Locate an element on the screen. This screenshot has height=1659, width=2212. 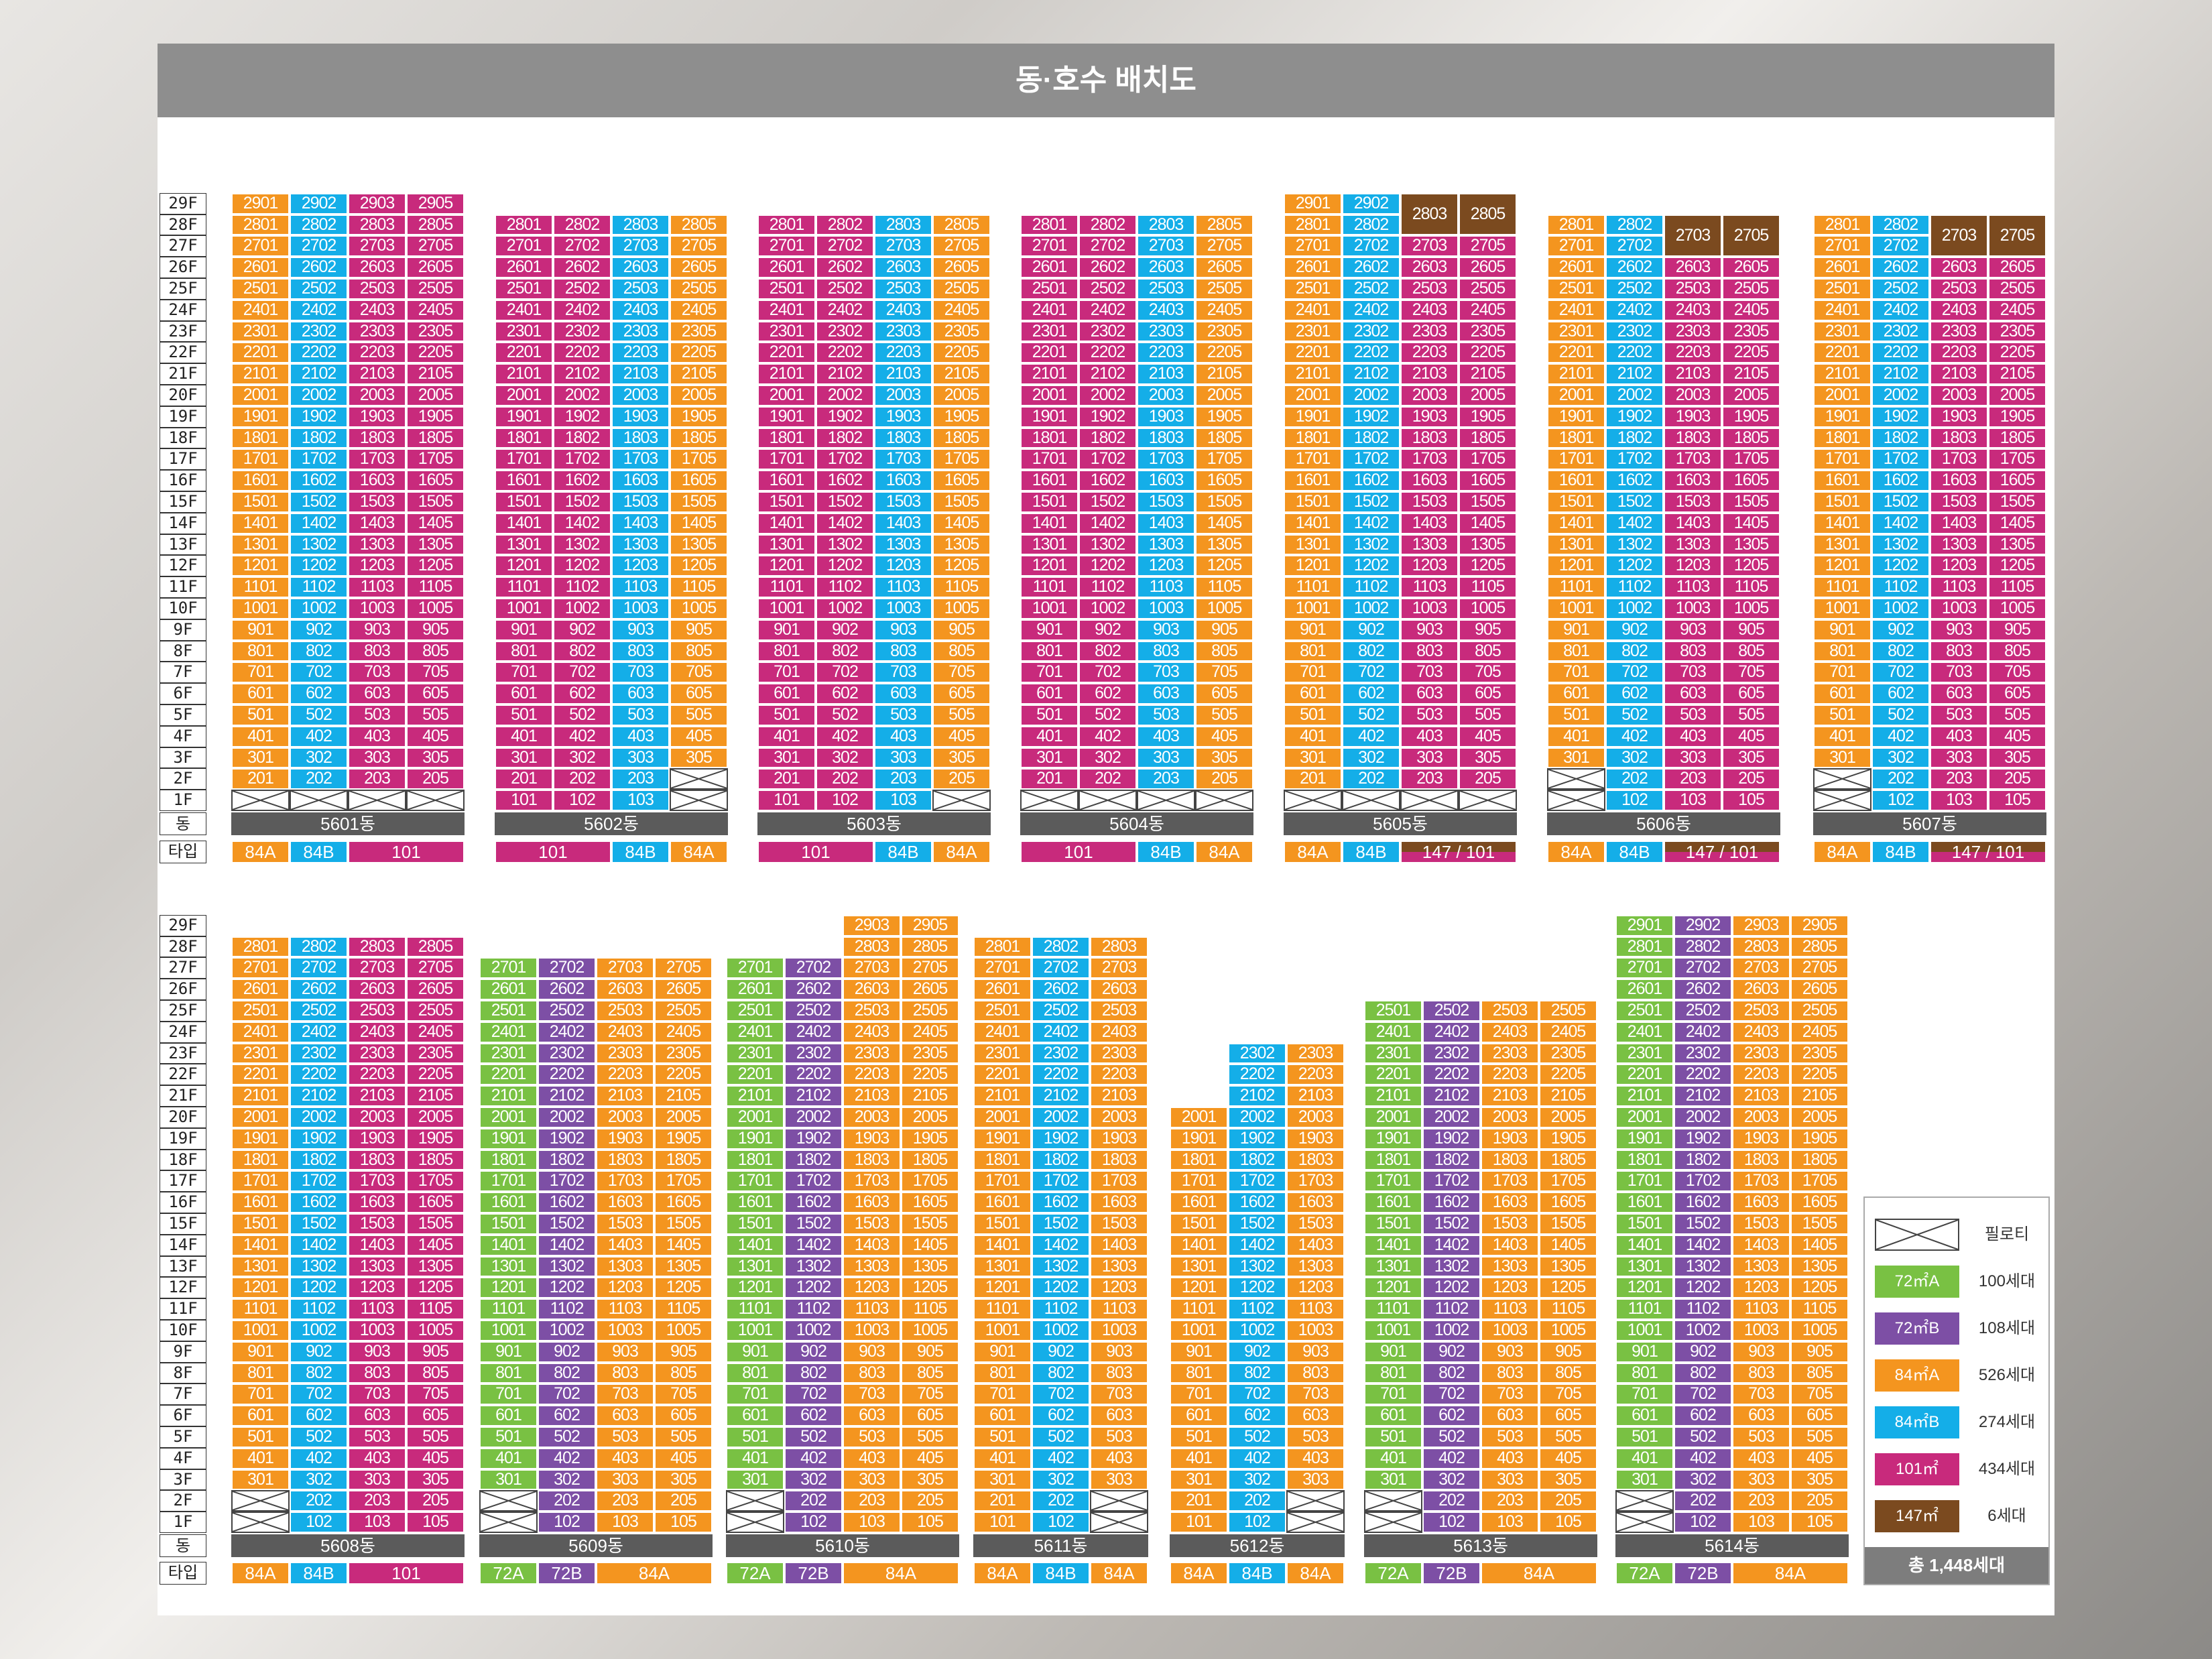
unit-cell: 1403 is located at coordinates (640, 523).